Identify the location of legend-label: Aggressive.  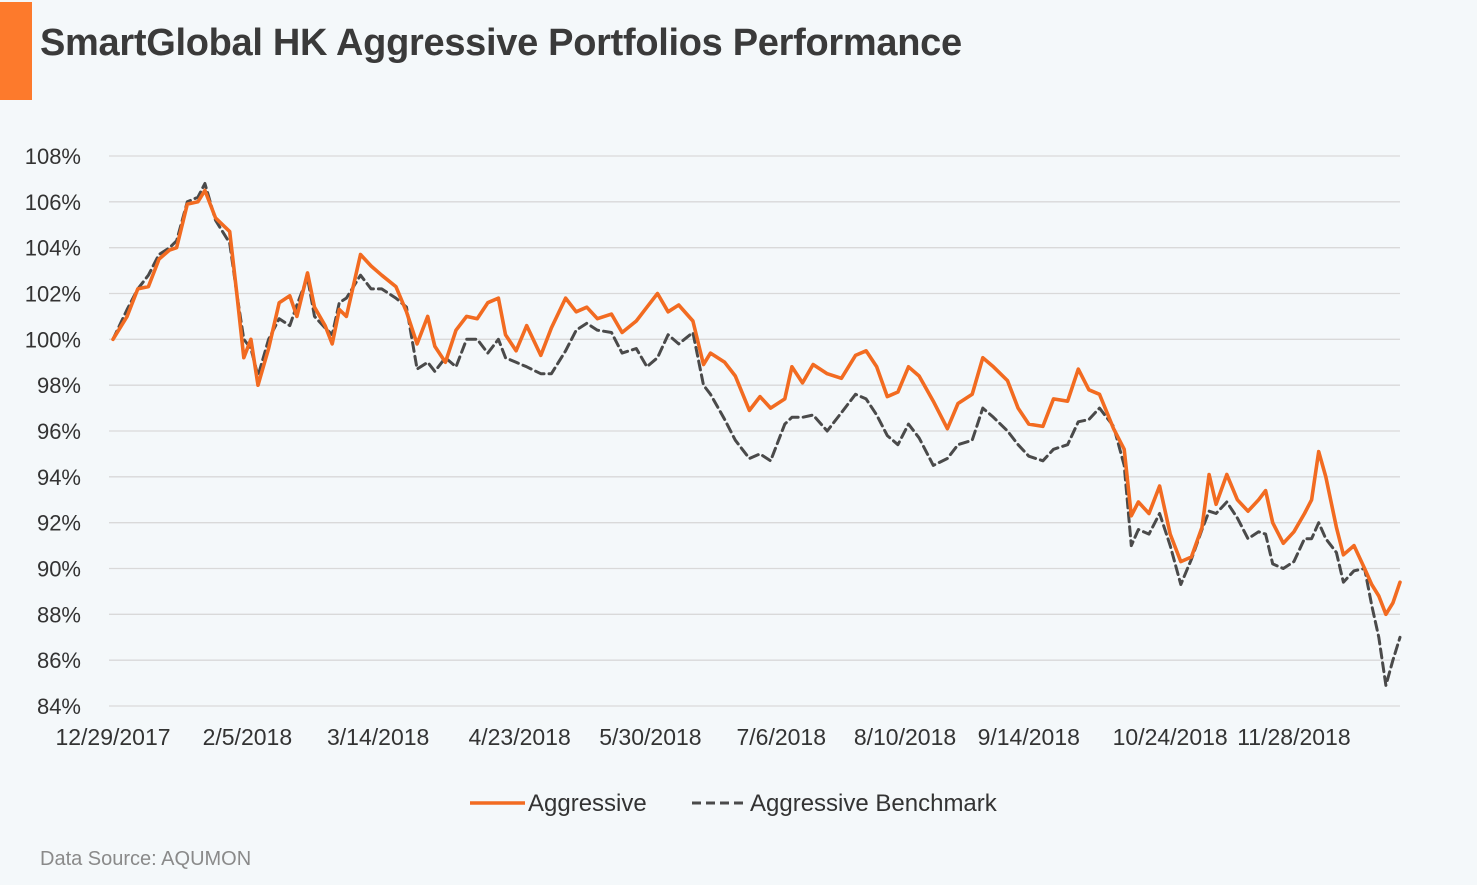
(587, 803).